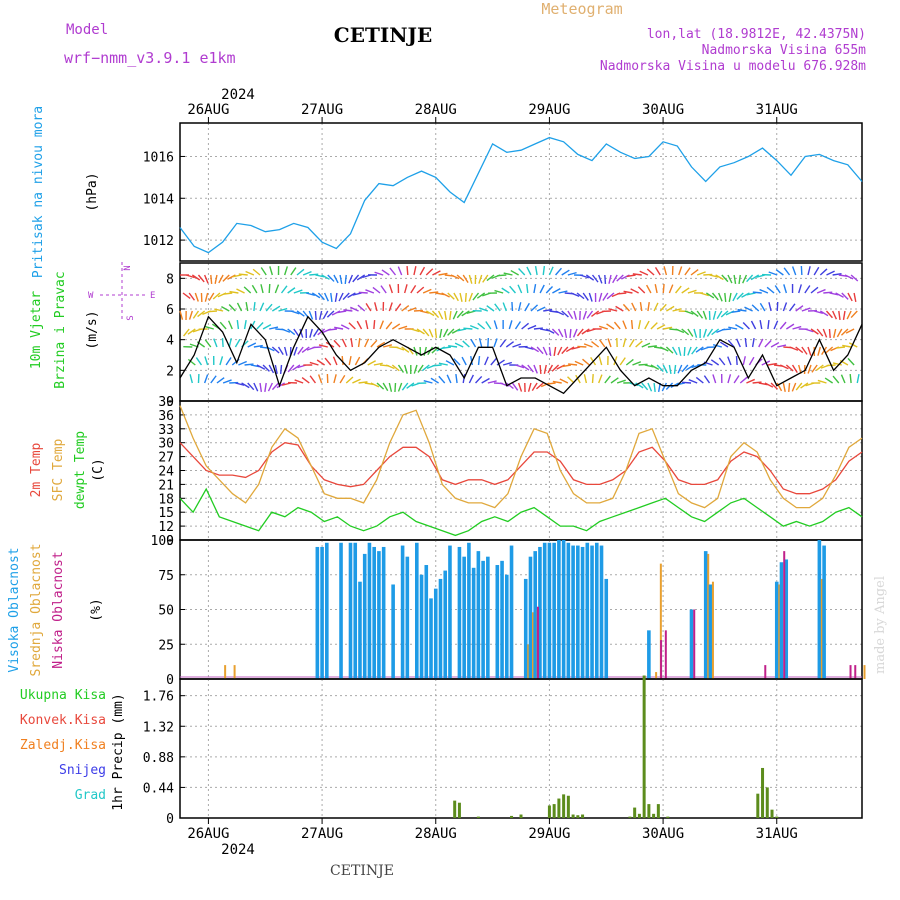 The image size is (900, 900). What do you see at coordinates (60, 329) in the screenshot?
I see `wind-title-2: Brzina i Pravac` at bounding box center [60, 329].